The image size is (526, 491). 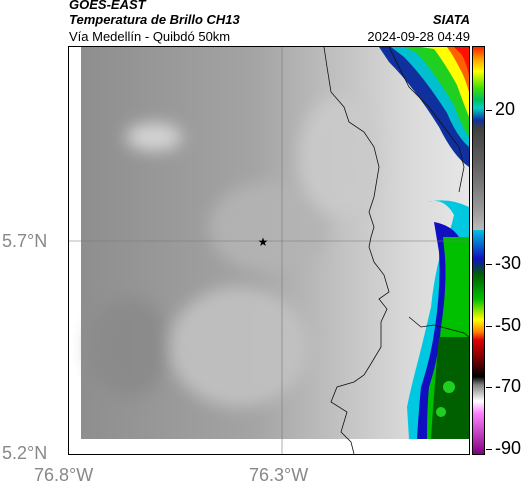 What do you see at coordinates (451, 19) in the screenshot?
I see `organization-name: SIATA` at bounding box center [451, 19].